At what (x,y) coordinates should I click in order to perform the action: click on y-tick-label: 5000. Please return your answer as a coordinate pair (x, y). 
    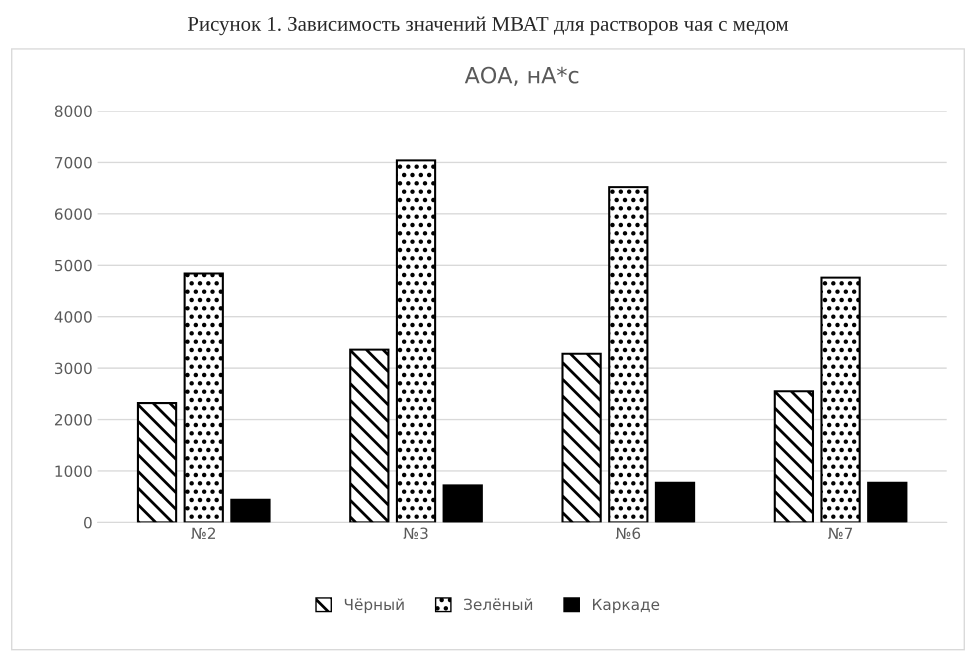
    Looking at the image, I should click on (73, 266).